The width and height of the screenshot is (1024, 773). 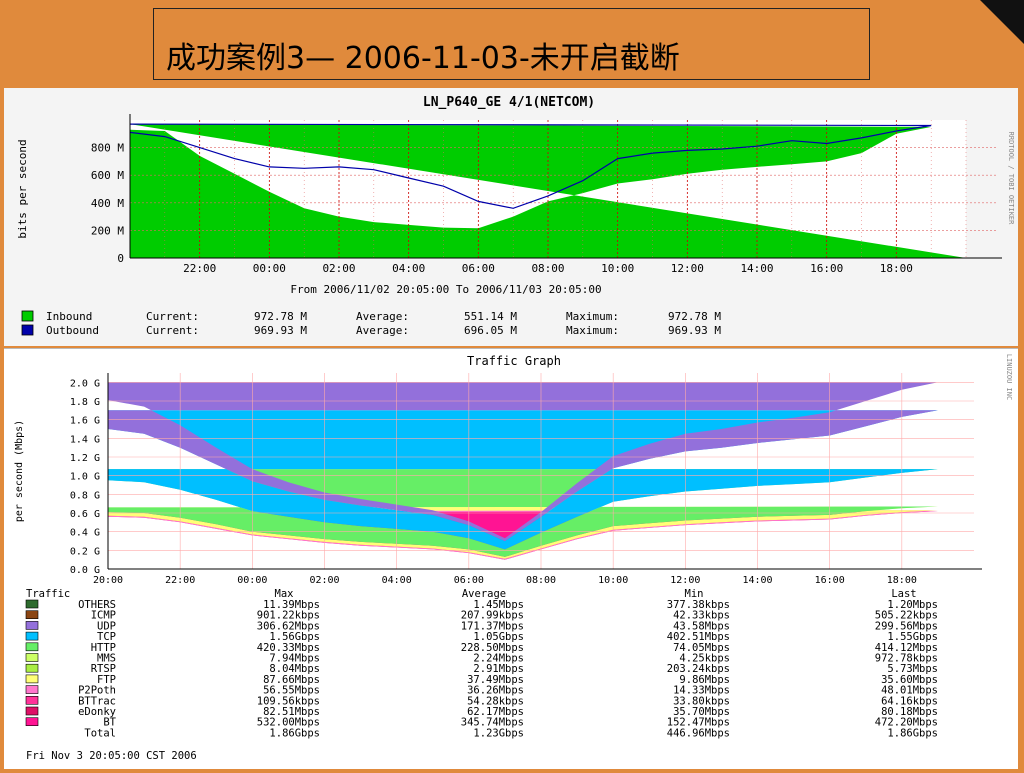 I want to click on row-min: 4.25kbps, so click(x=704, y=659).